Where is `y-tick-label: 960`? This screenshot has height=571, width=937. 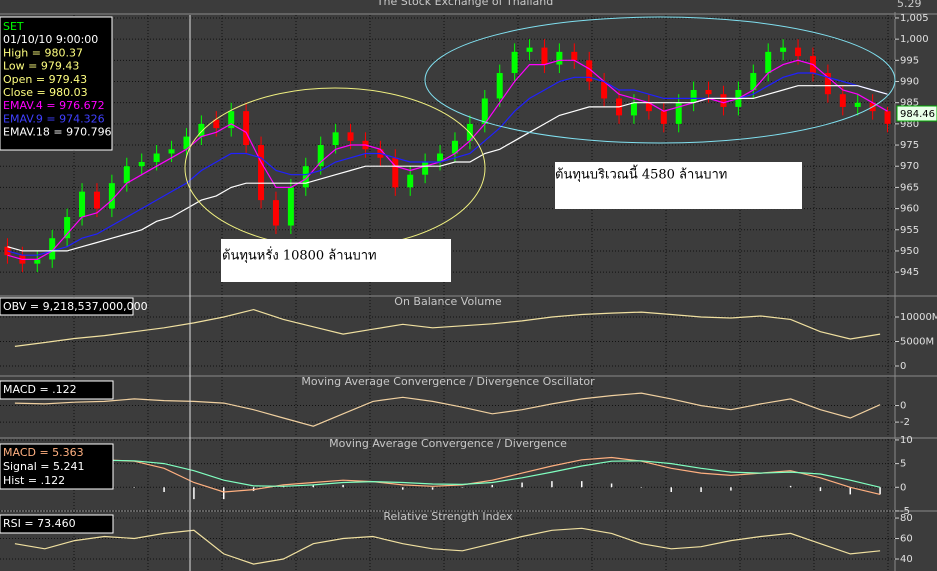
y-tick-label: 960 is located at coordinates (909, 209).